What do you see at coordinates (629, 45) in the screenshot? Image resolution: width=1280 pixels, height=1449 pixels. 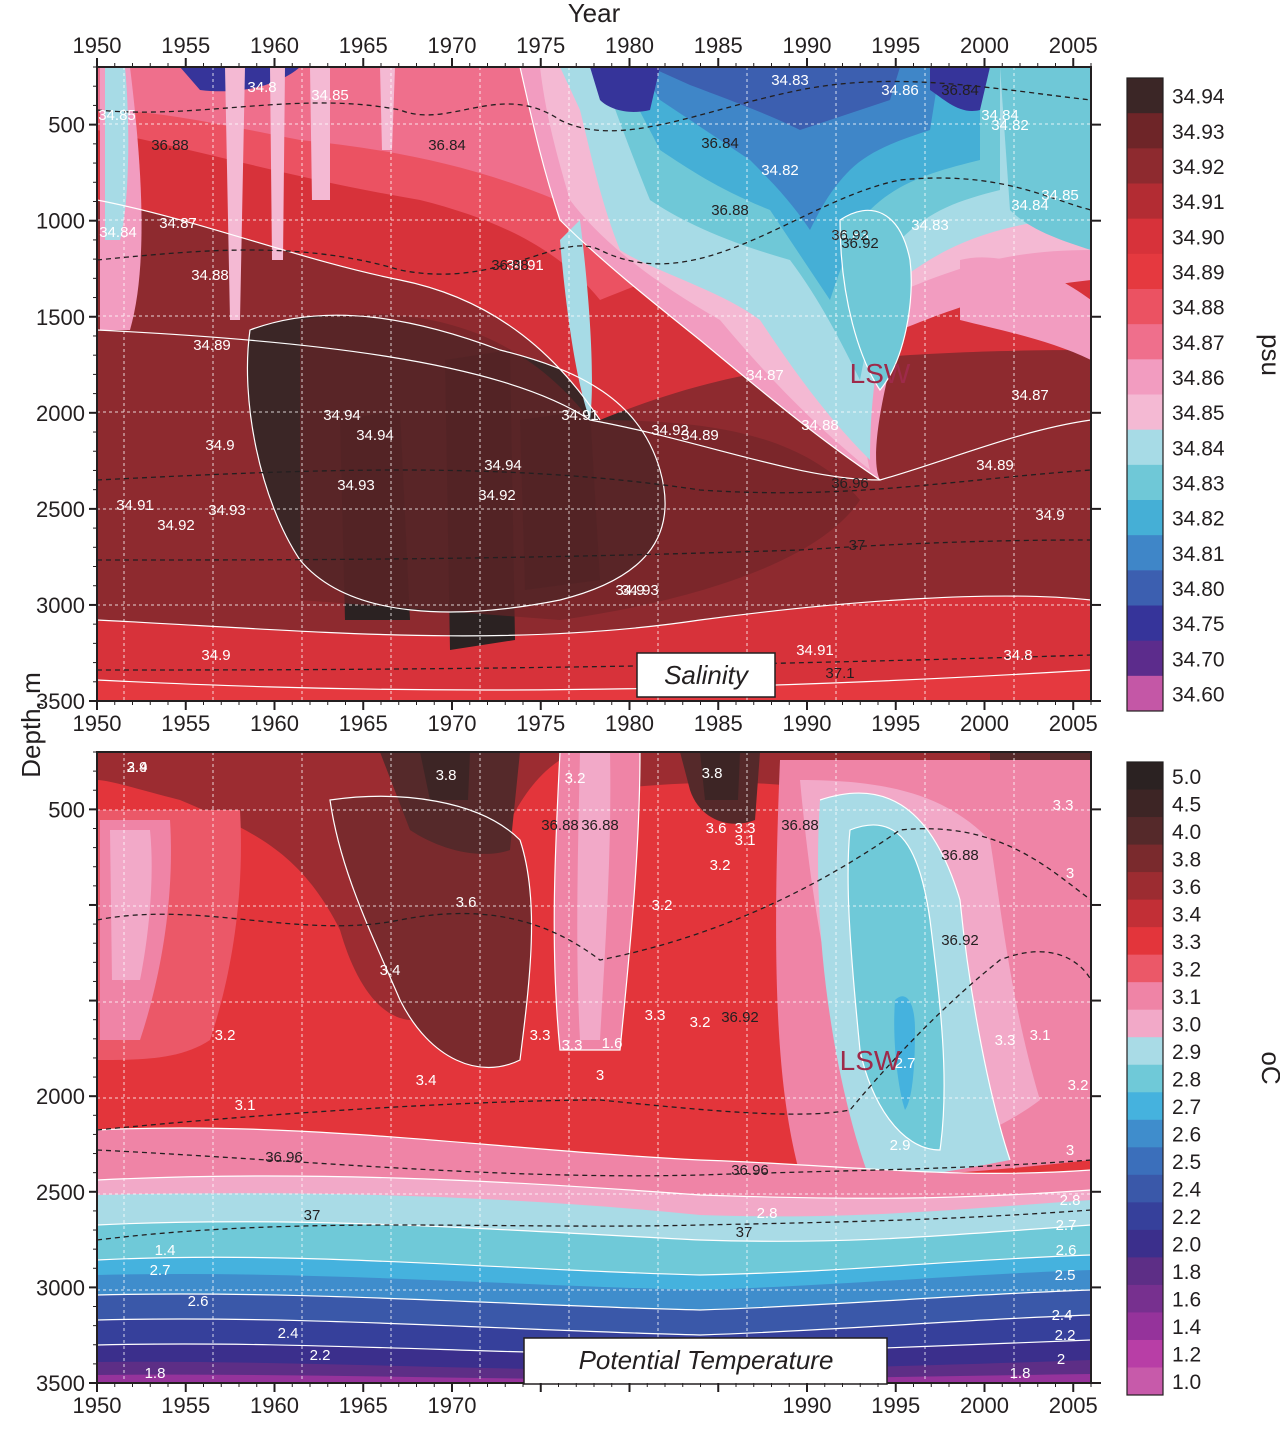 I see `x-tick-label: 1980` at bounding box center [629, 45].